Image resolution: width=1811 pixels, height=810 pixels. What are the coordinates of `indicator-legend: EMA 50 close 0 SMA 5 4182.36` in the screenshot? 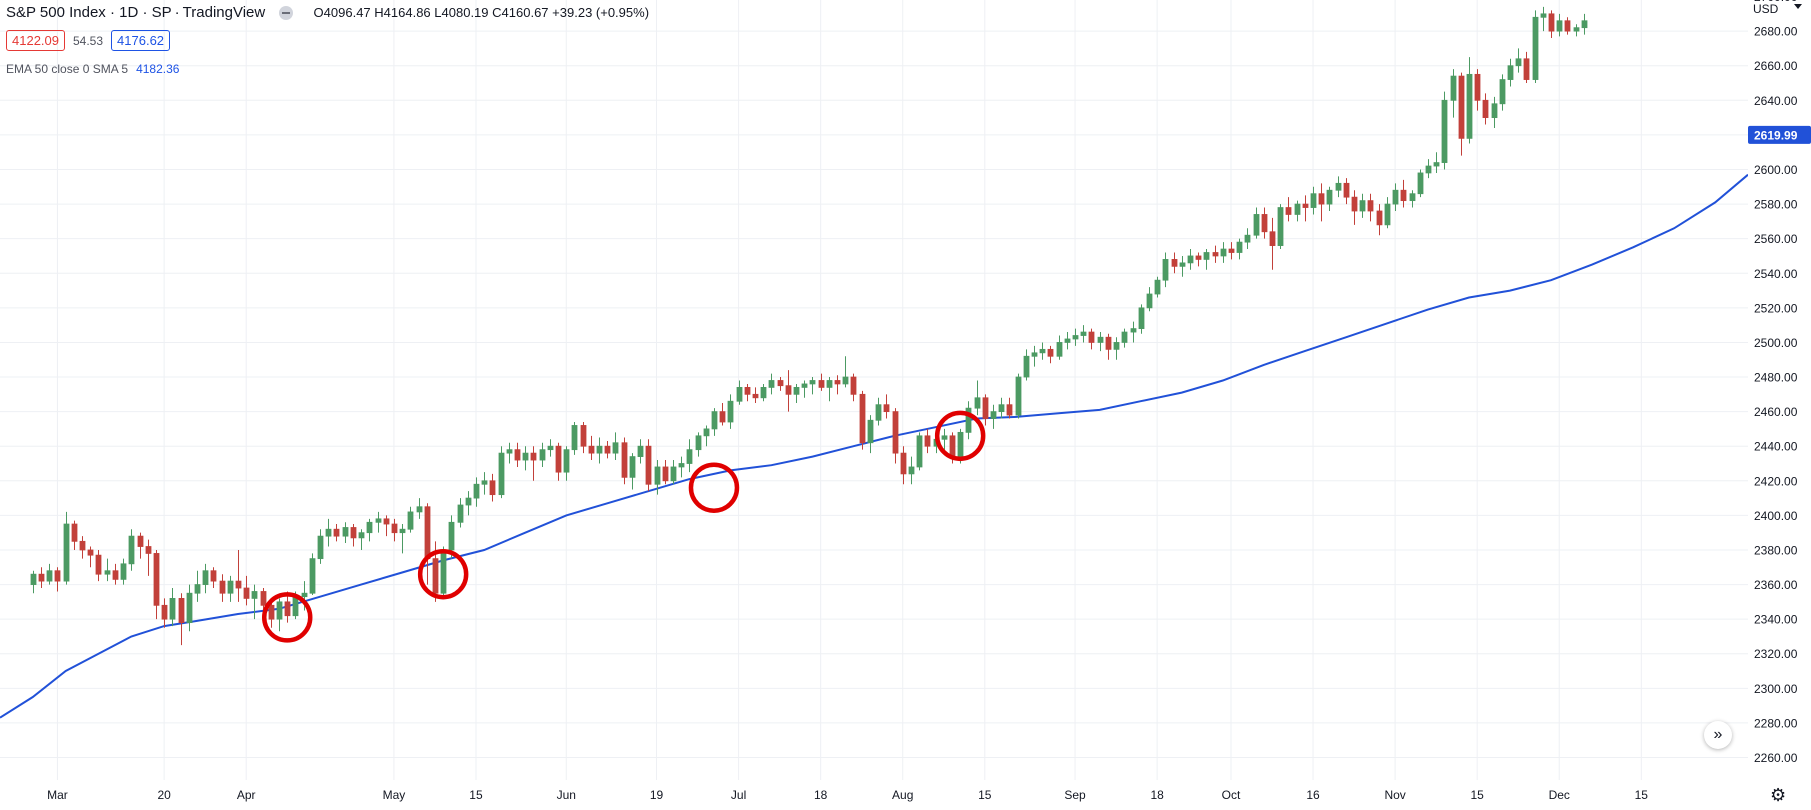 It's located at (92, 69).